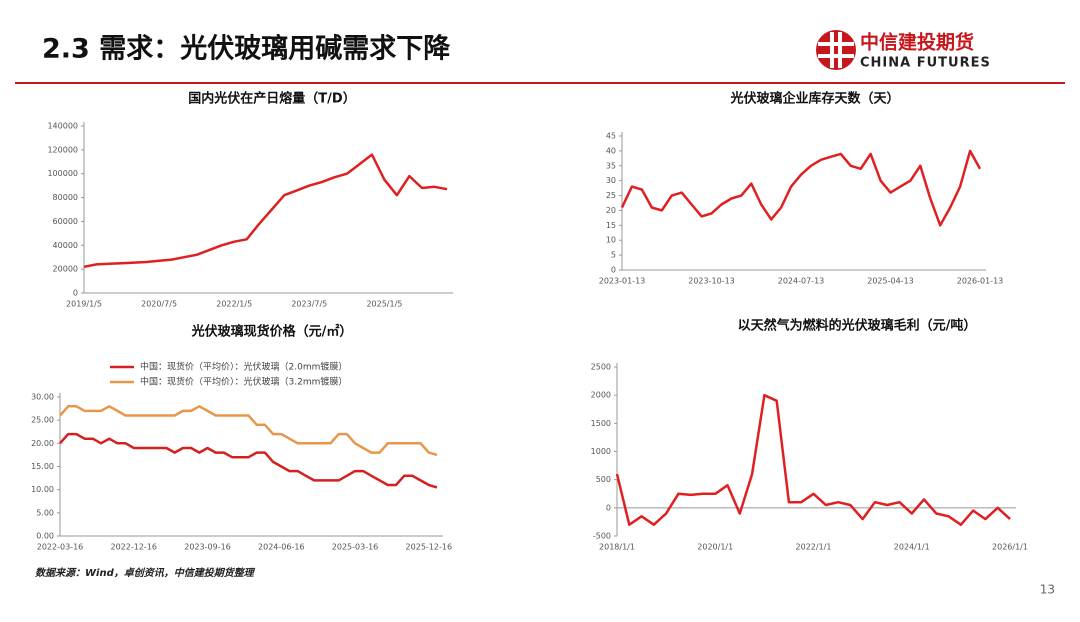 The height and width of the screenshot is (622, 1080). Describe the element at coordinates (611, 240) in the screenshot. I see `y-tick-label: 10` at that location.